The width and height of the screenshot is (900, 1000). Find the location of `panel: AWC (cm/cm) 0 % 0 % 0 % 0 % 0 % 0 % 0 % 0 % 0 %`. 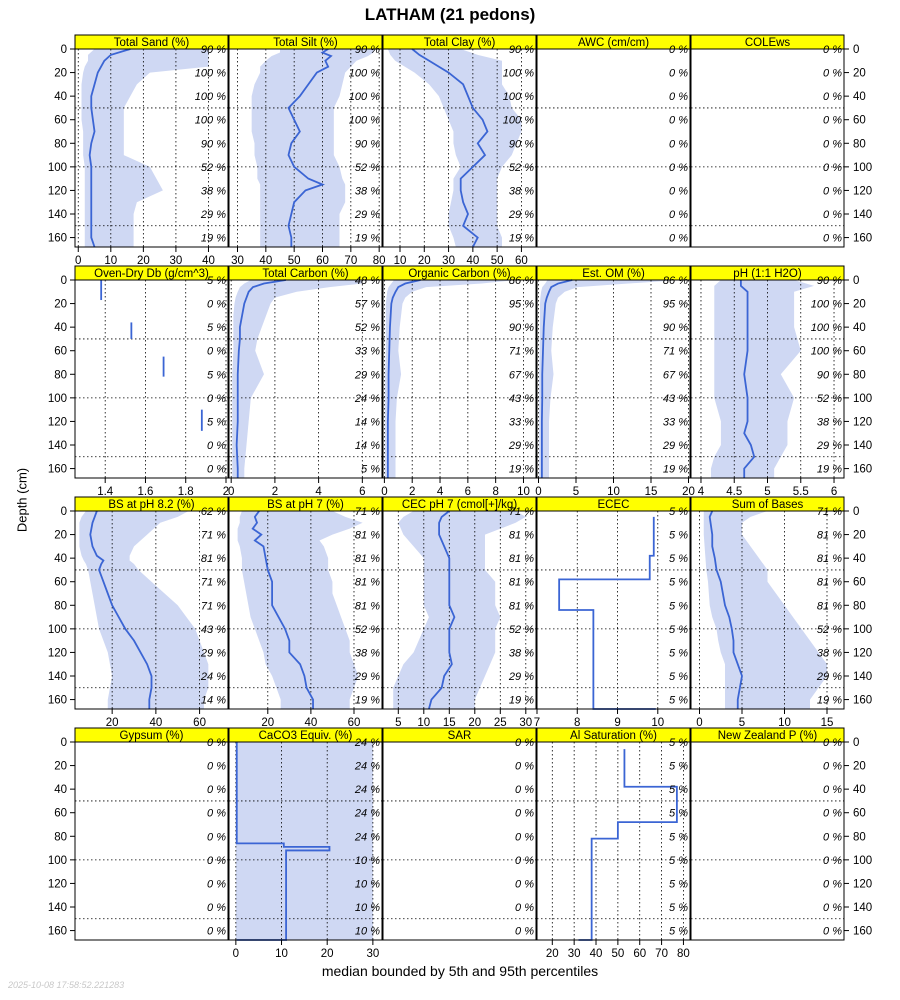

panel: AWC (cm/cm) 0 % 0 % 0 % 0 % 0 % 0 % 0 % 0 % 0 % is located at coordinates (613, 141).